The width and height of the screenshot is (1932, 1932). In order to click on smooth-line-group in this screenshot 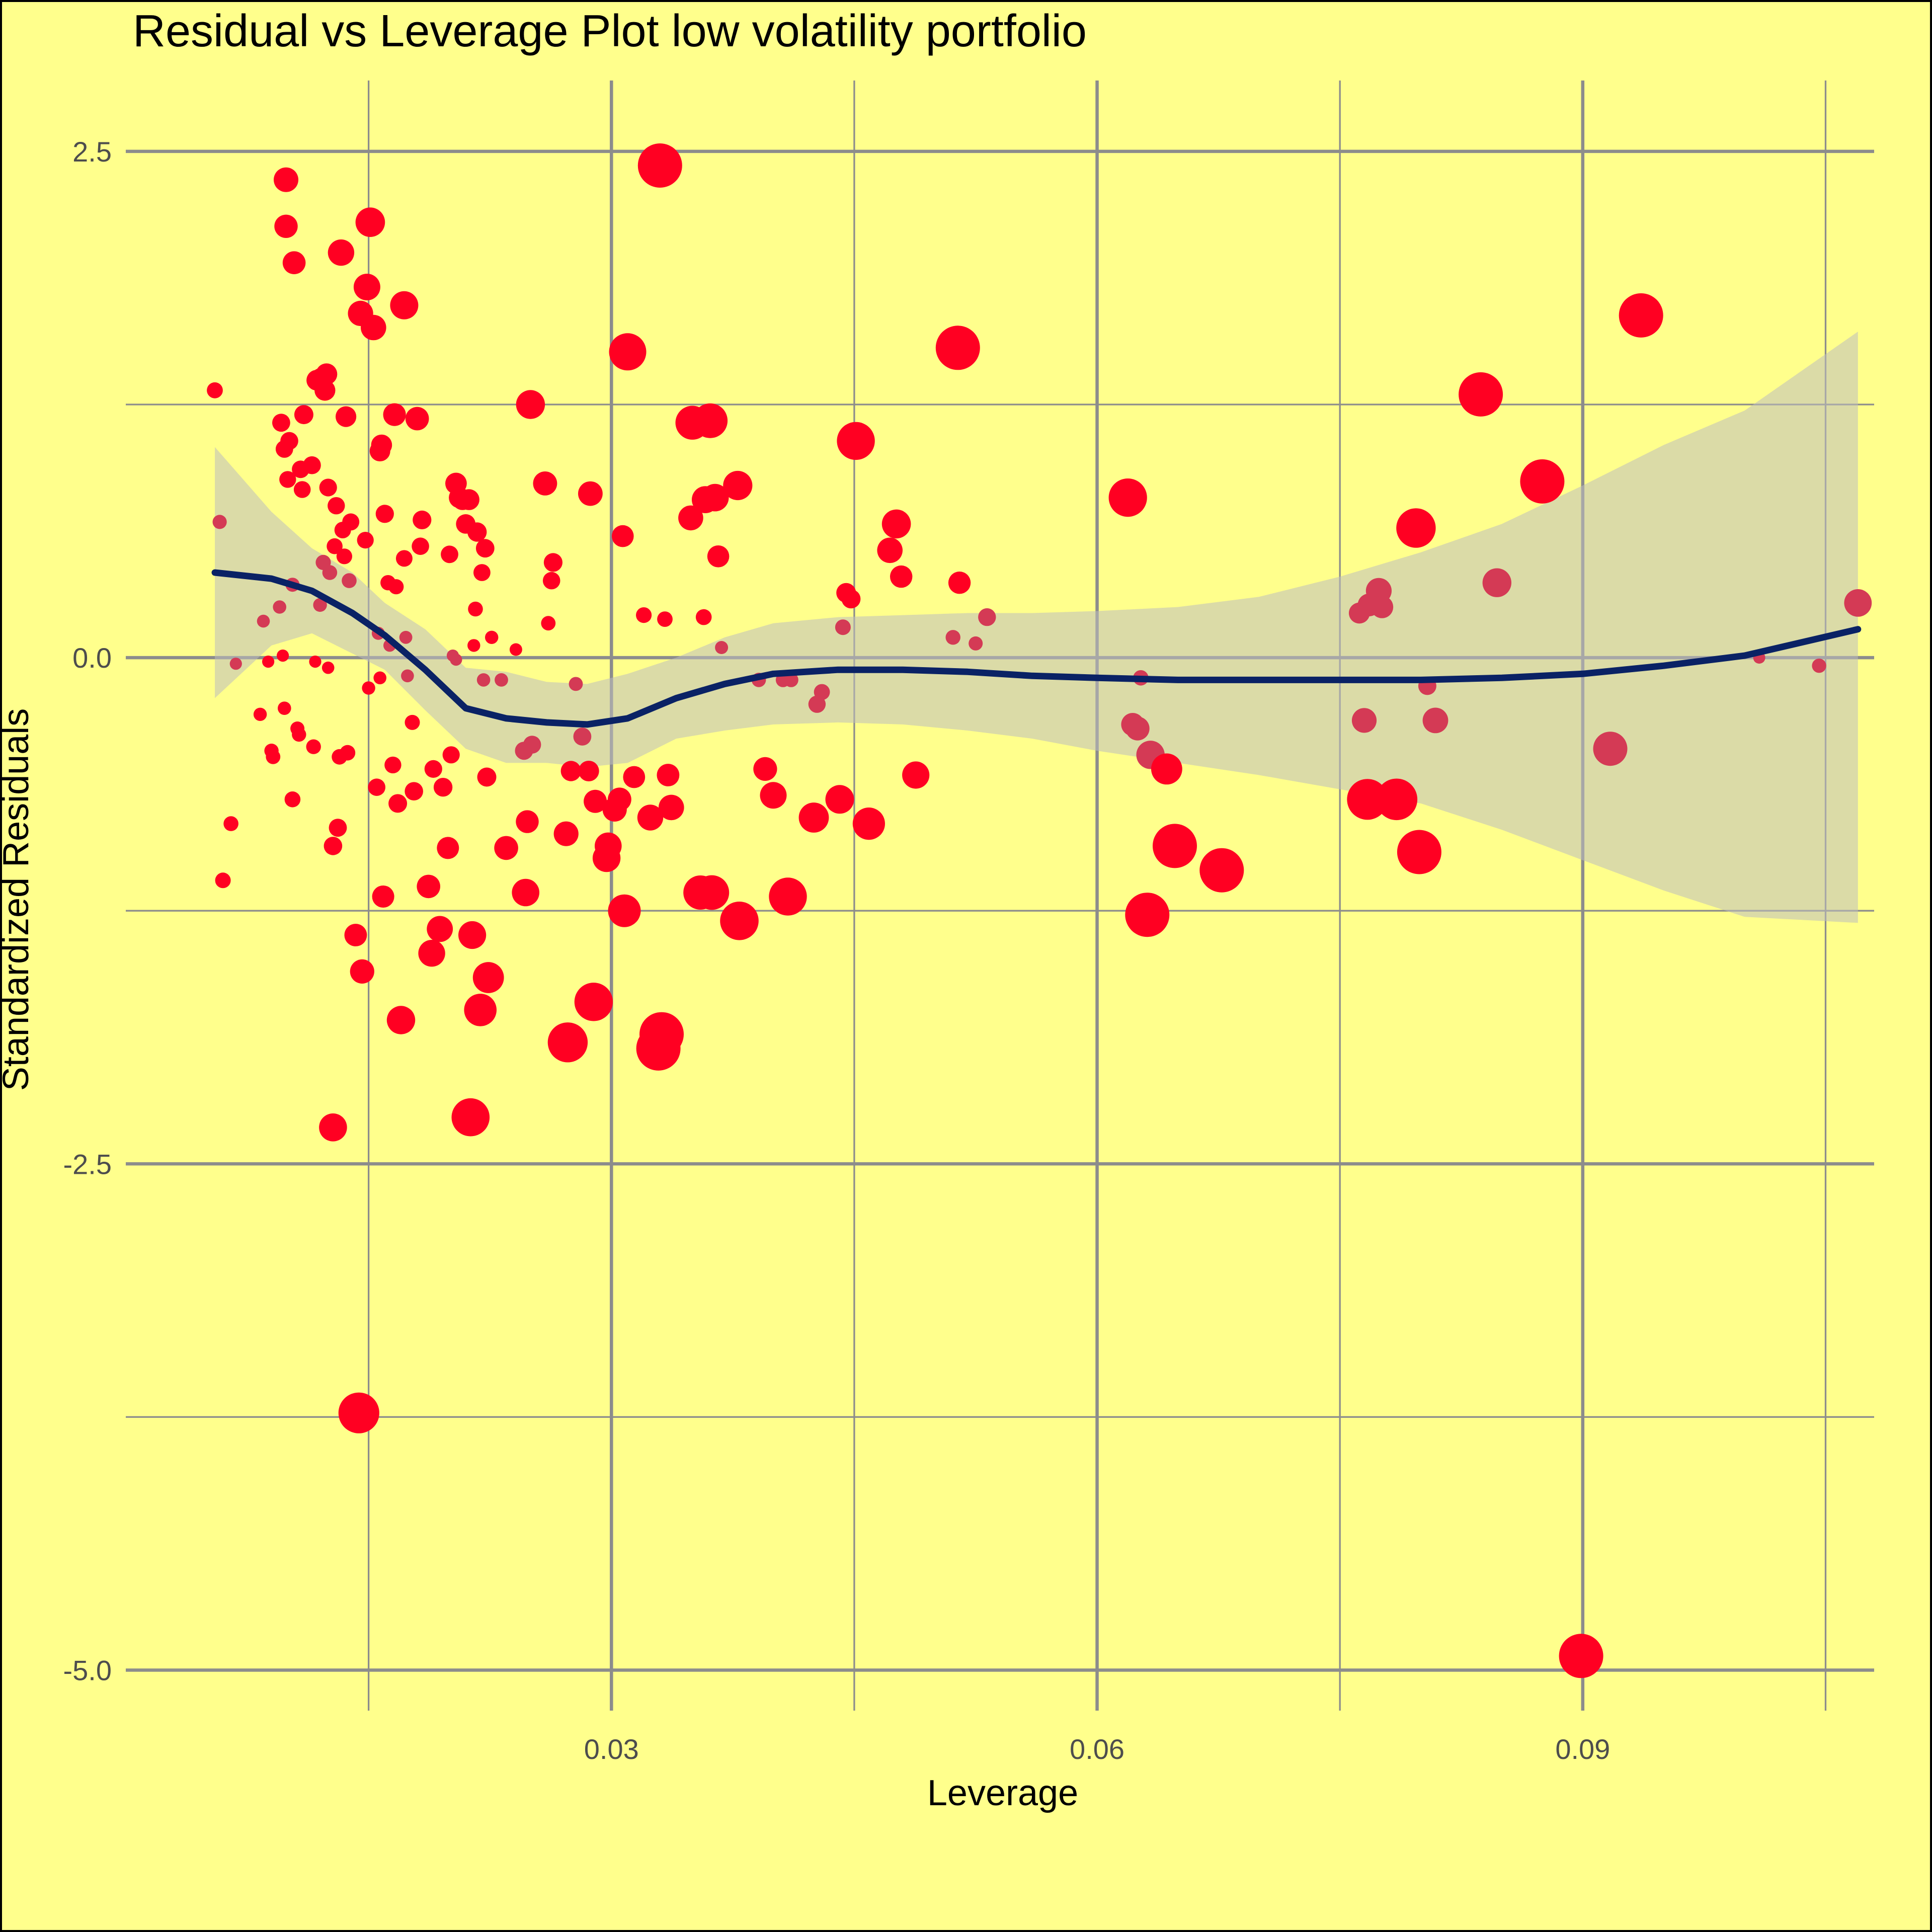, I will do `click(1037, 648)`.